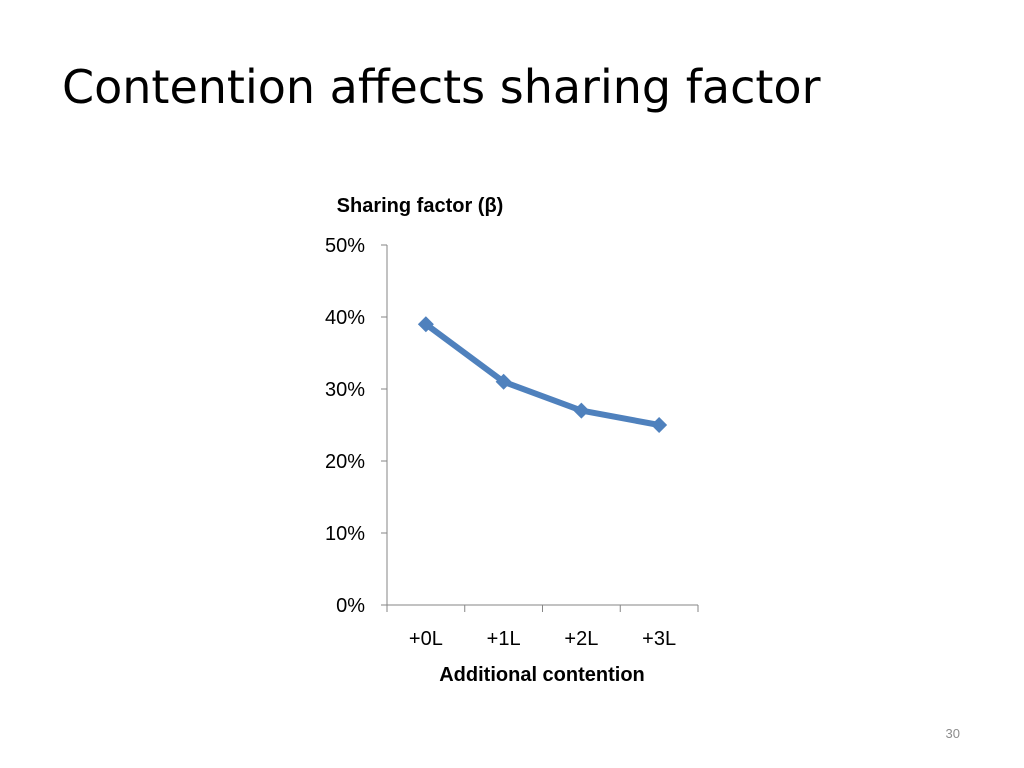 This screenshot has height=768, width=1024. Describe the element at coordinates (345, 318) in the screenshot. I see `y-tick-label: 40%` at that location.